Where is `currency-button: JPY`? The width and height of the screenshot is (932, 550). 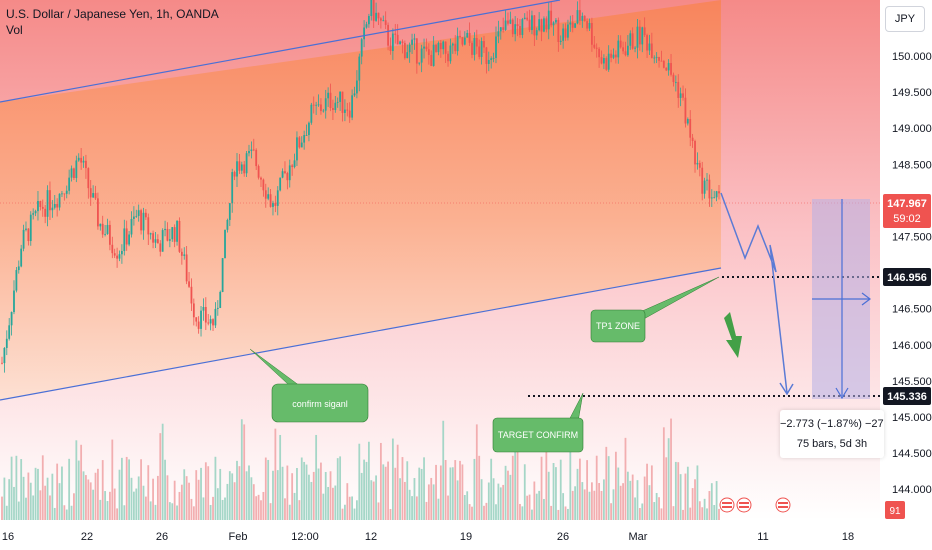
currency-button: JPY is located at coordinates (905, 19).